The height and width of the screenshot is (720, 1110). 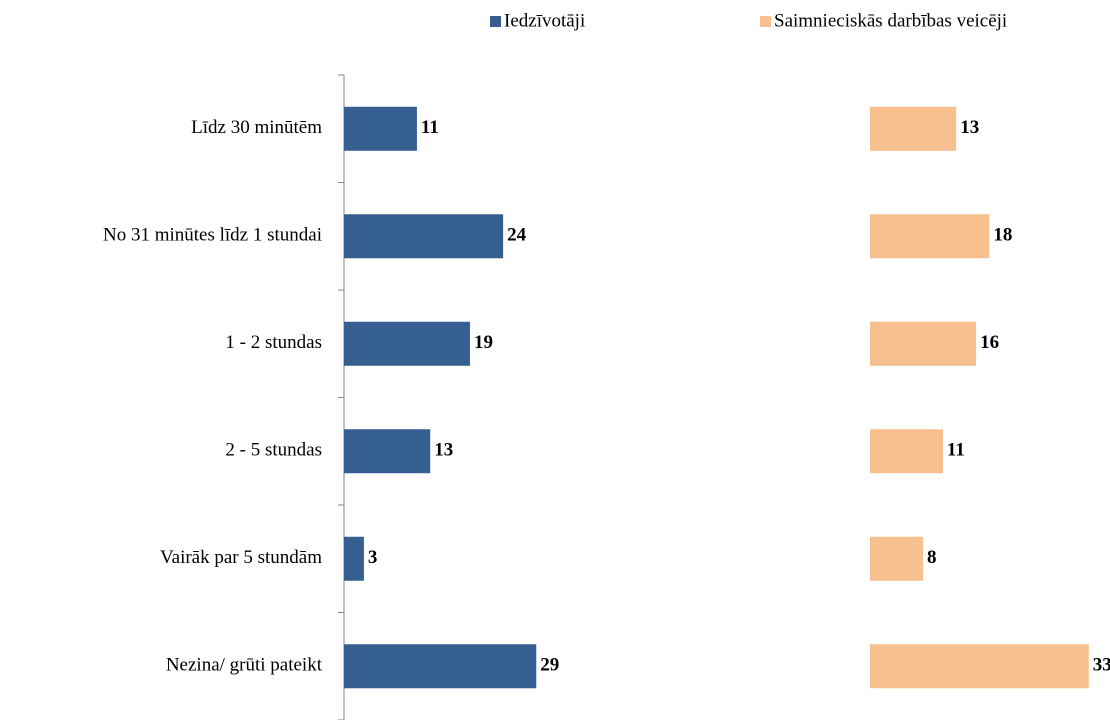 What do you see at coordinates (1002, 235) in the screenshot?
I see `data-label: 18` at bounding box center [1002, 235].